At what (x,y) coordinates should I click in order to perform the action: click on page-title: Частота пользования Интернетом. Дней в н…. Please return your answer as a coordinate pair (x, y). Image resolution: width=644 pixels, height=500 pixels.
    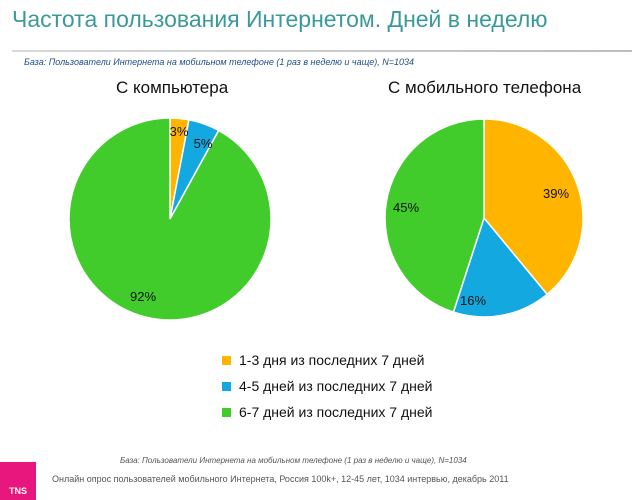
    Looking at the image, I should click on (280, 19).